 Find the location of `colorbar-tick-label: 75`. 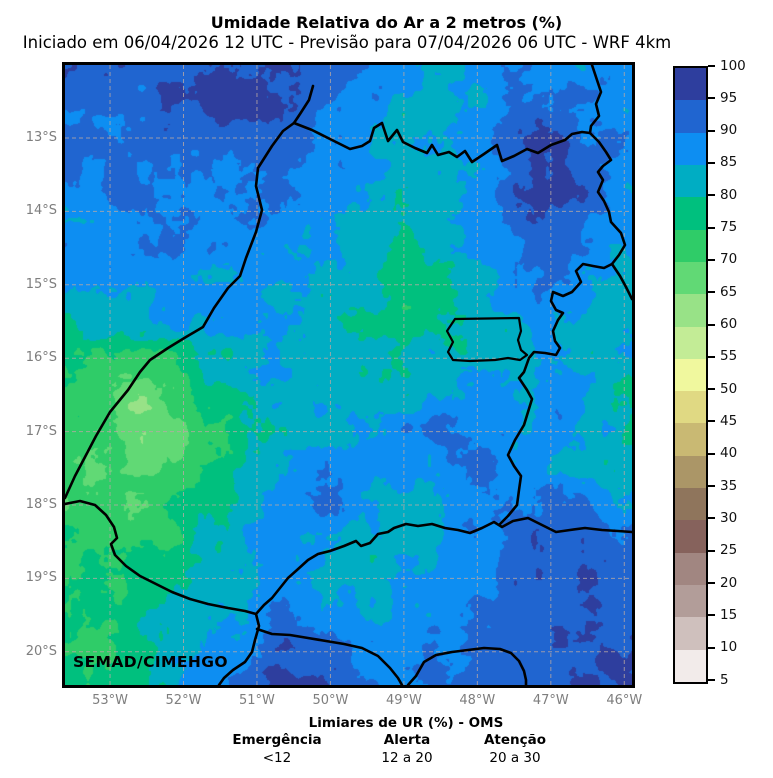

colorbar-tick-label: 75 is located at coordinates (729, 227).